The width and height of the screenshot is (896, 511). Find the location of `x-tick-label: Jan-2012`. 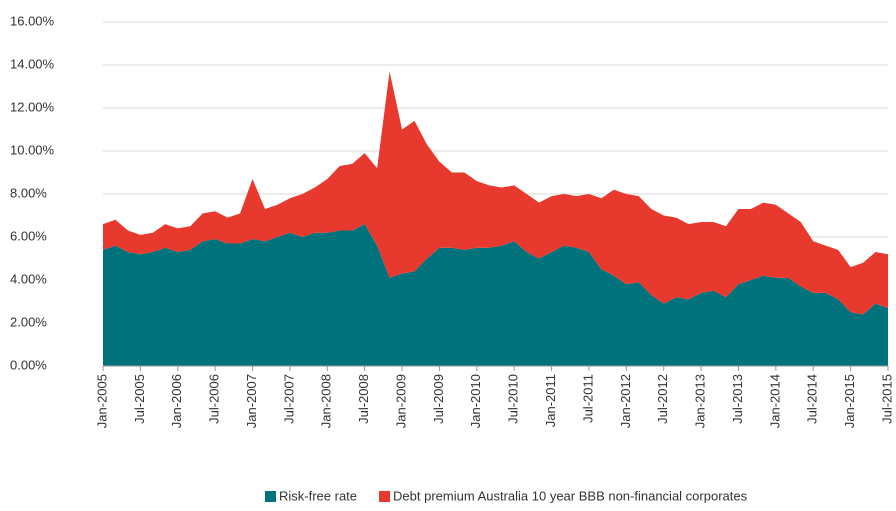

x-tick-label: Jan-2012 is located at coordinates (625, 401).